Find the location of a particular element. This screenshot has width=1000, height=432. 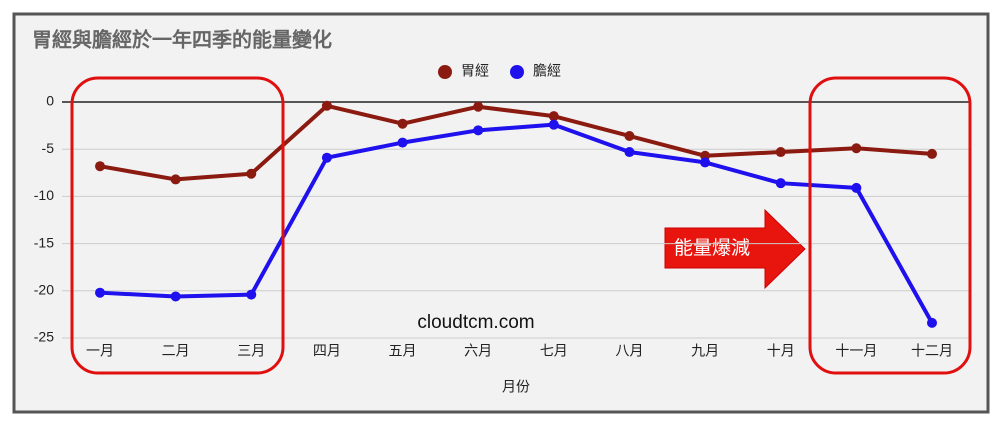

x-tick-label: 十二月 is located at coordinates (932, 351).